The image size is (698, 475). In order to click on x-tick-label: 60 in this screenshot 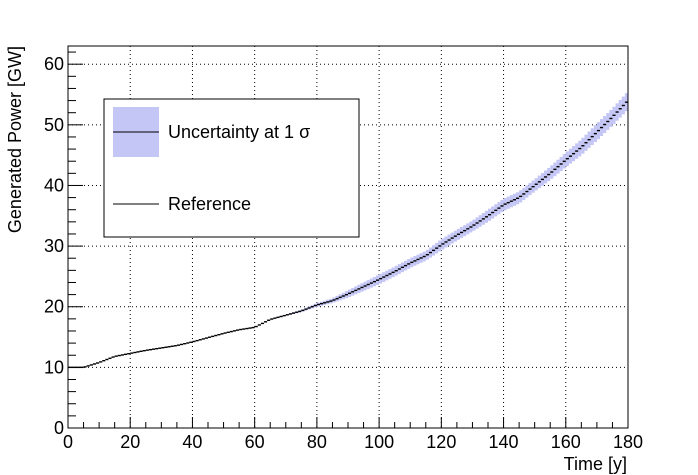, I will do `click(255, 442)`.